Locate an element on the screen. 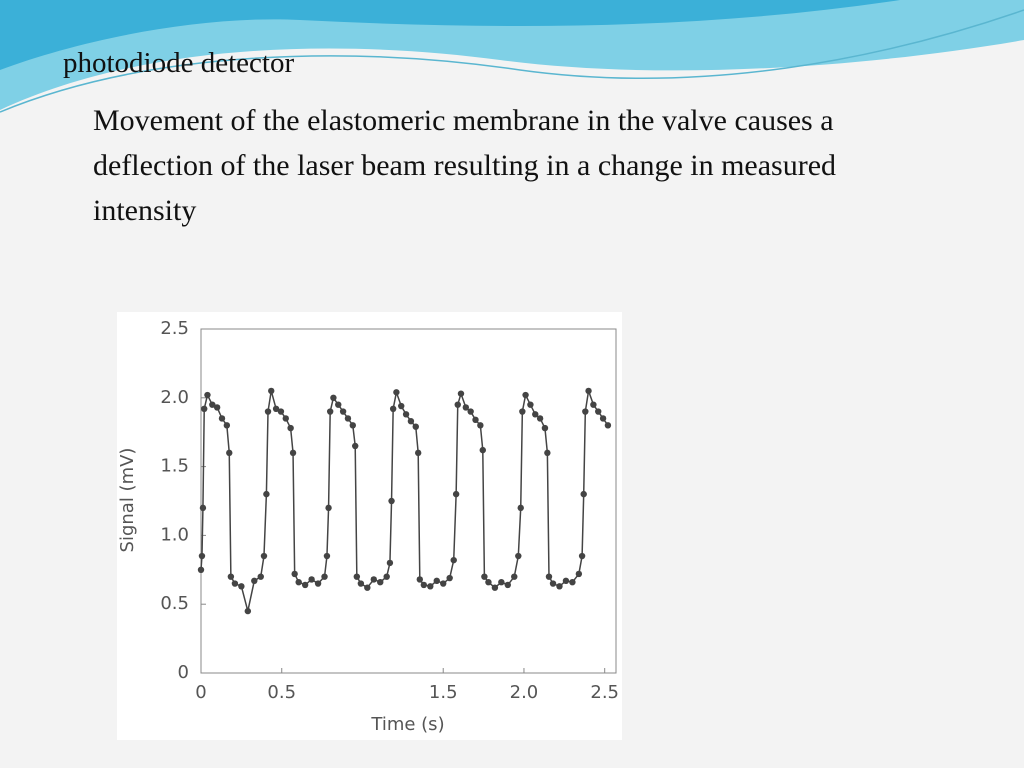 The image size is (1024, 768). y-tick-label: 0.5 is located at coordinates (174, 603).